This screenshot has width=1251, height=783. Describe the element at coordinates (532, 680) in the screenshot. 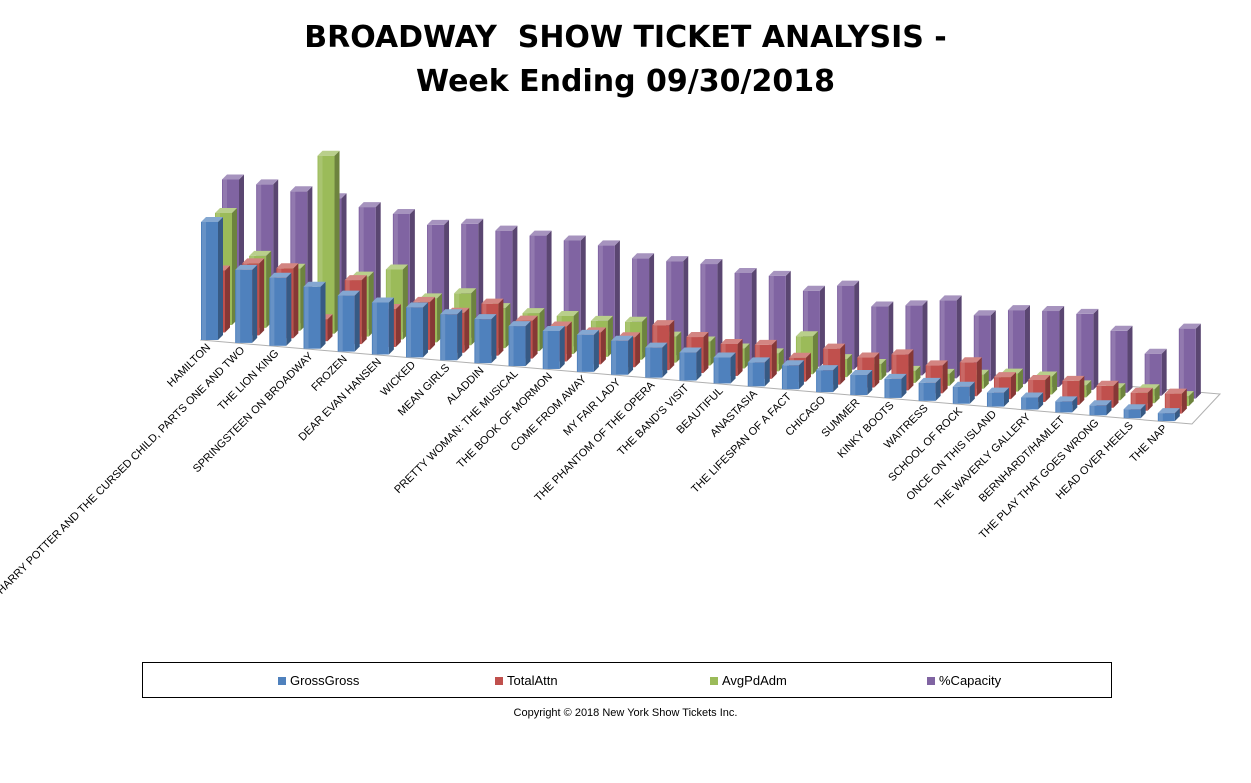

I see `legend-label: TotalAttn` at that location.